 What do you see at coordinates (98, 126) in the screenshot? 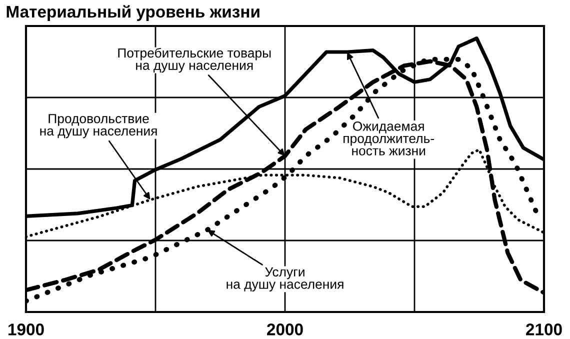
I see `annotation: Продовольствие на душу населения` at bounding box center [98, 126].